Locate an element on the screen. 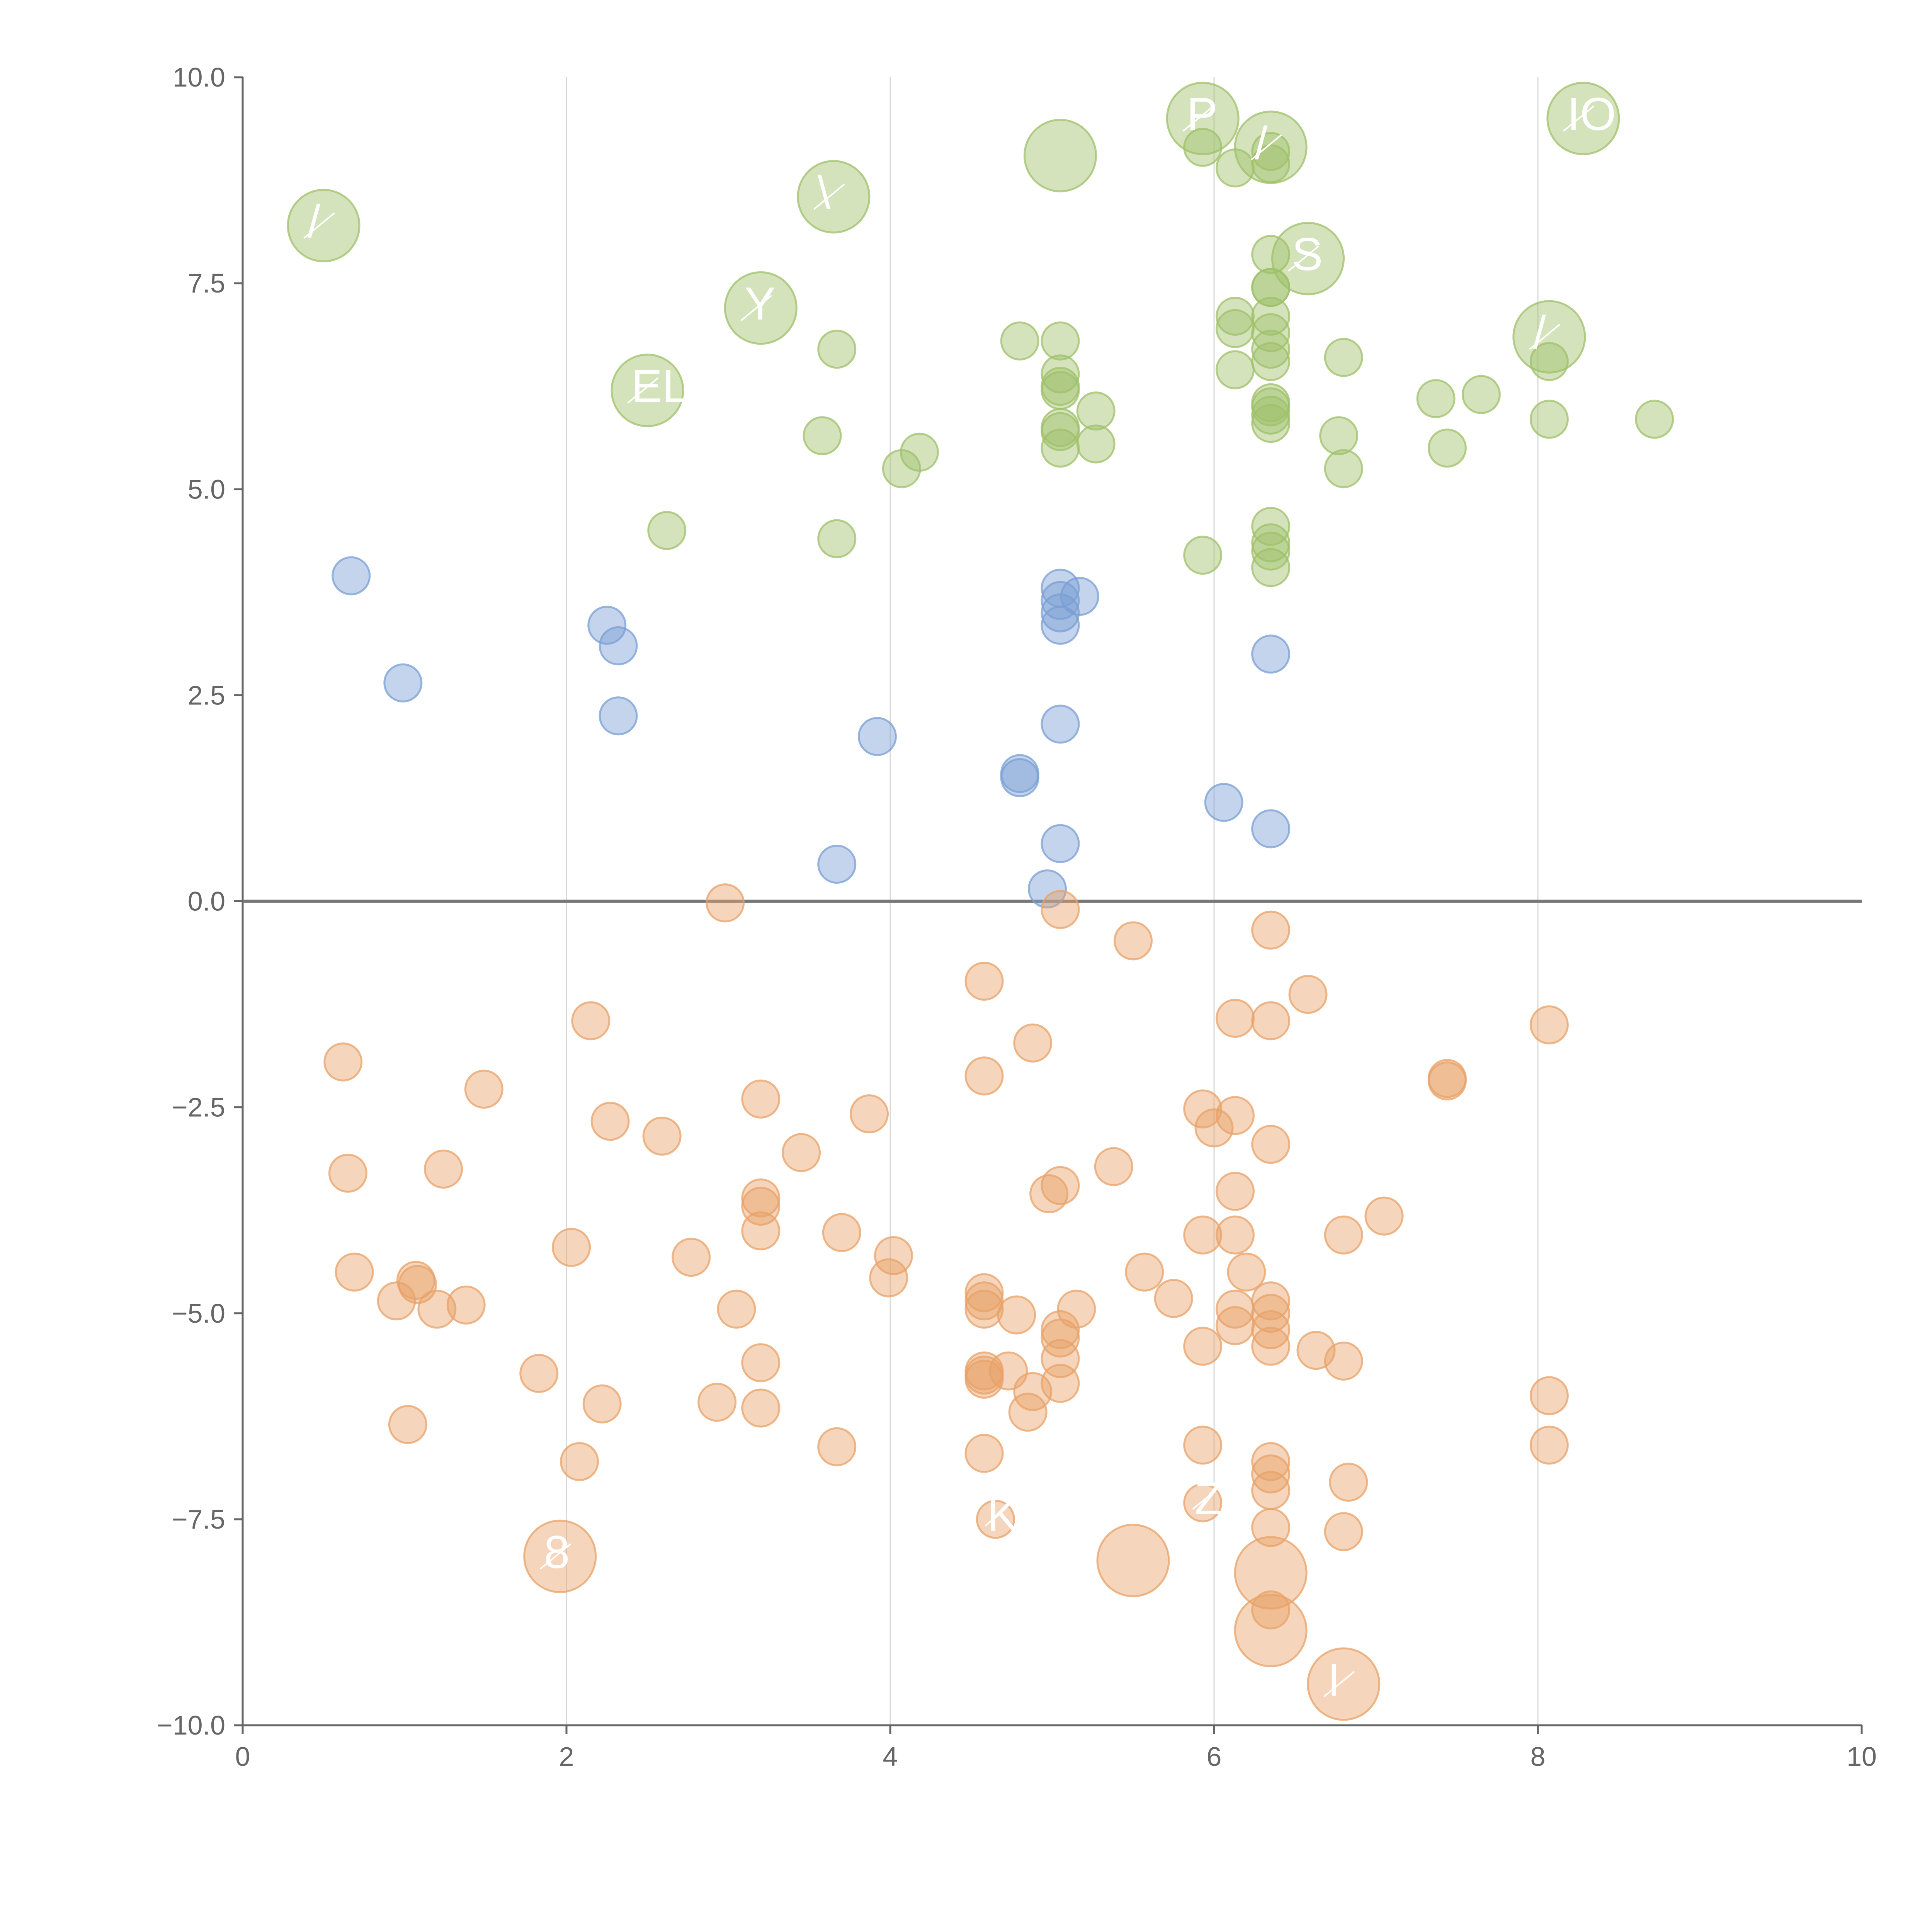 This screenshot has height=1932, width=1932. y-tick-label: 0.0 is located at coordinates (207, 901).